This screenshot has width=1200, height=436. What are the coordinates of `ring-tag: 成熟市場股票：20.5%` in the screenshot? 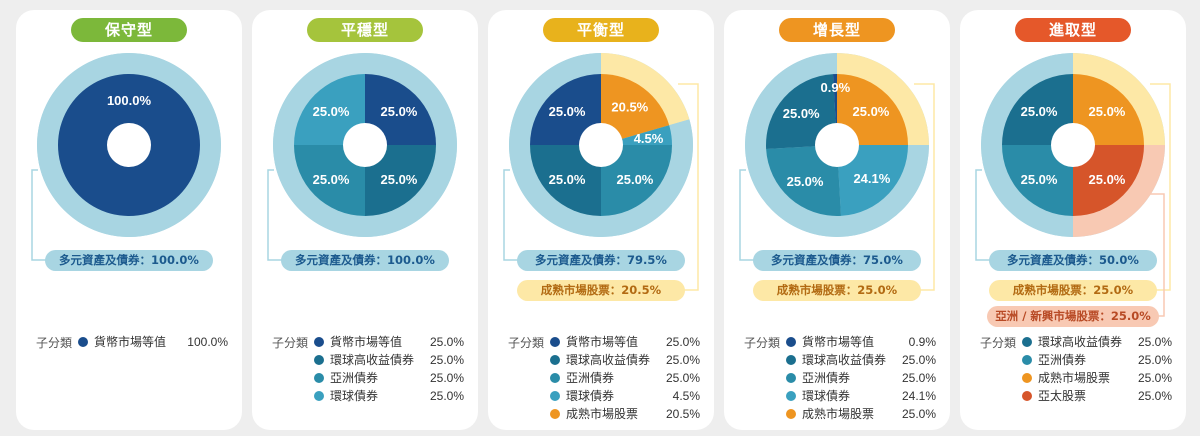 It's located at (601, 290).